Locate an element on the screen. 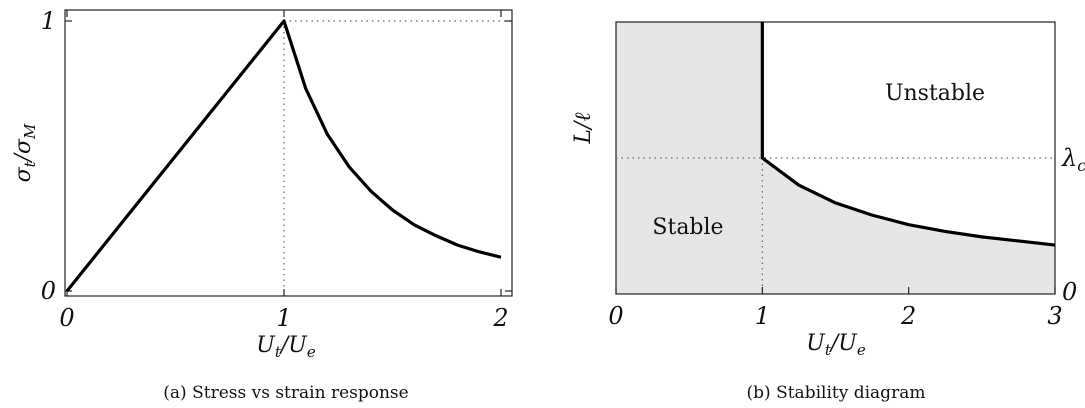  right-tick-label-lambda-c: λc is located at coordinates (1073, 159).